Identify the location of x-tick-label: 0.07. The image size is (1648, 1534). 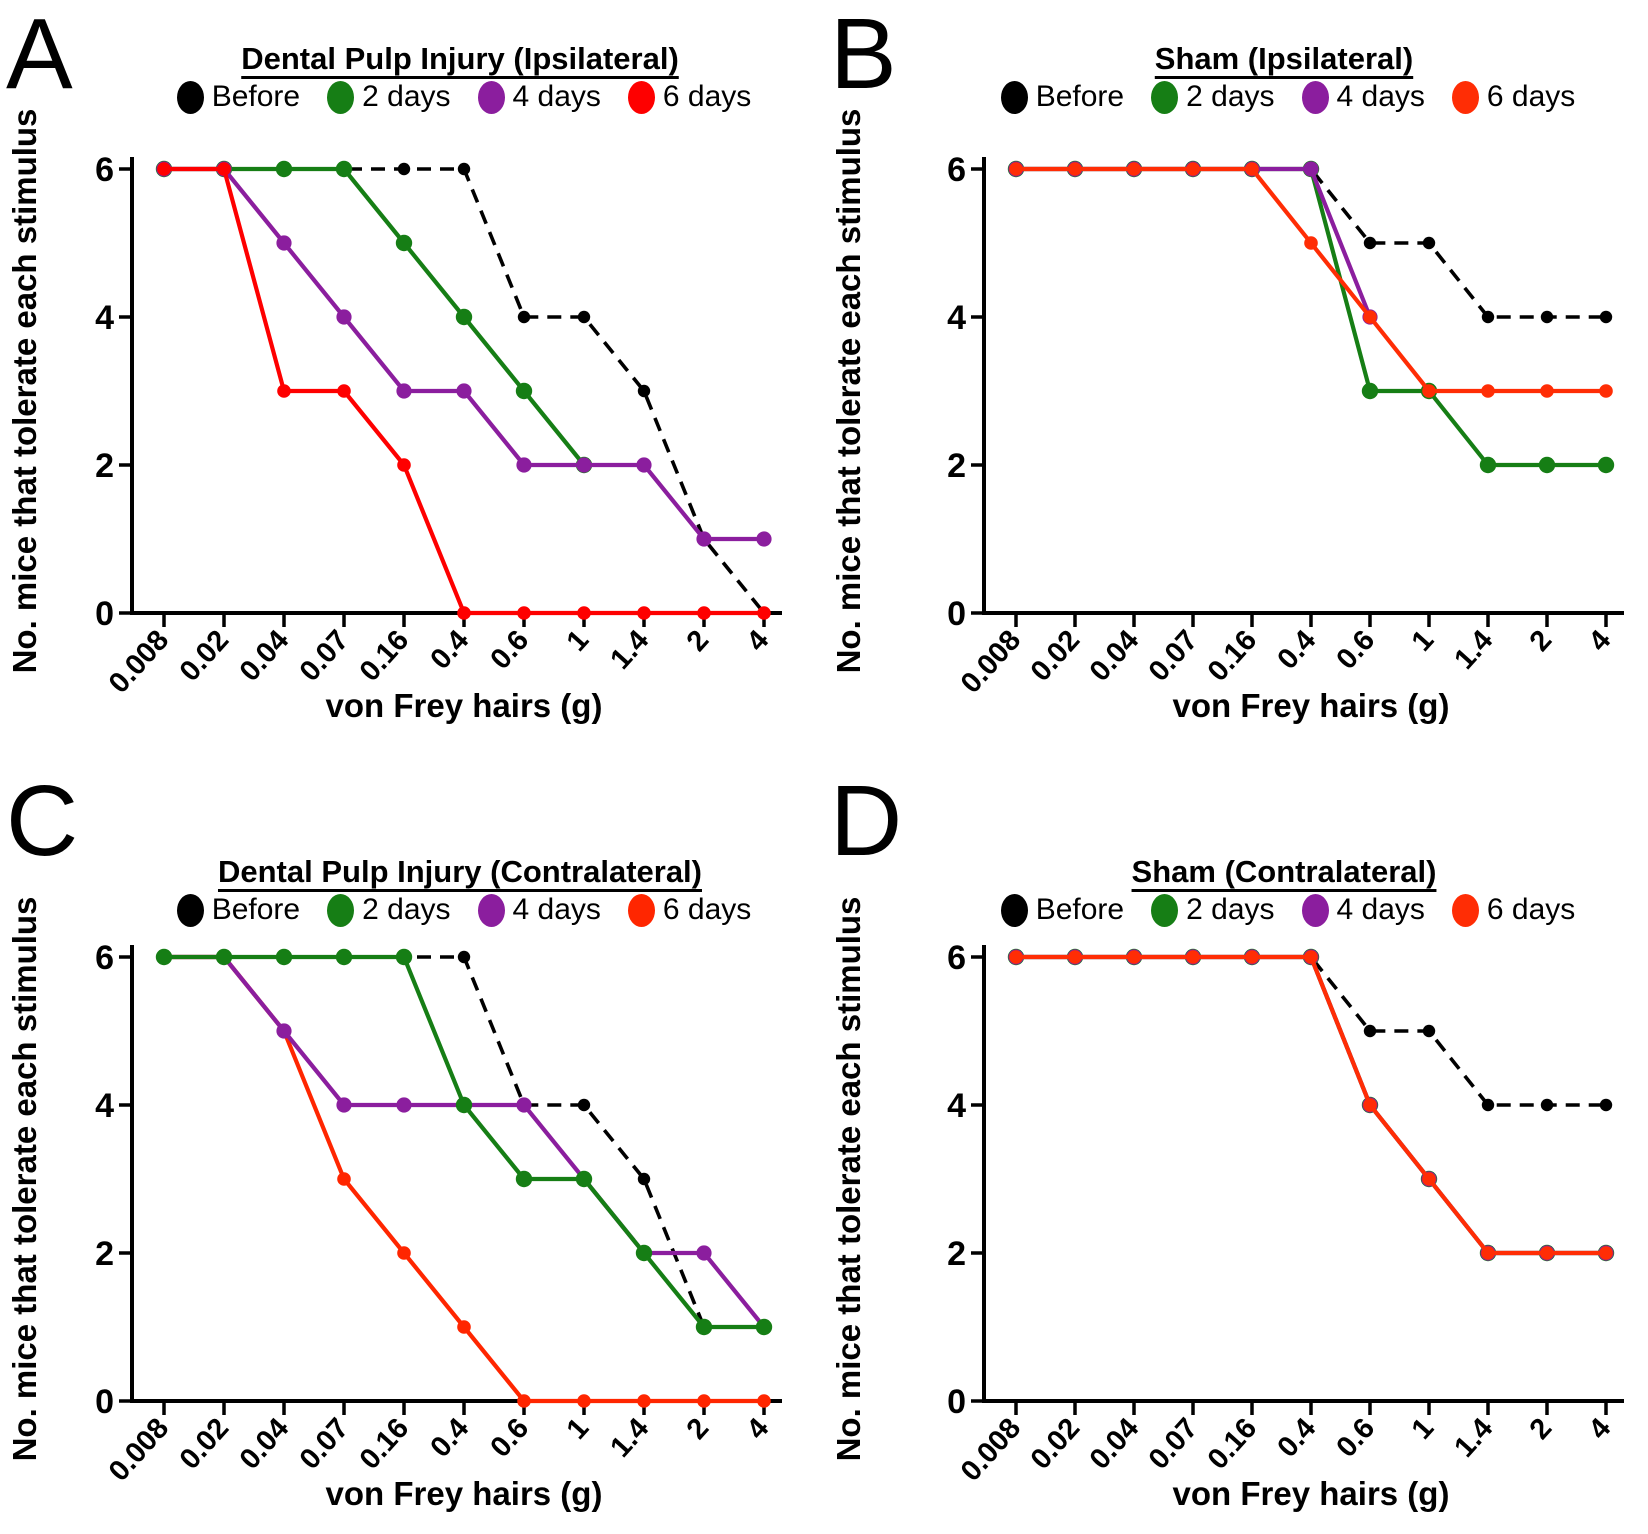
(1174, 655).